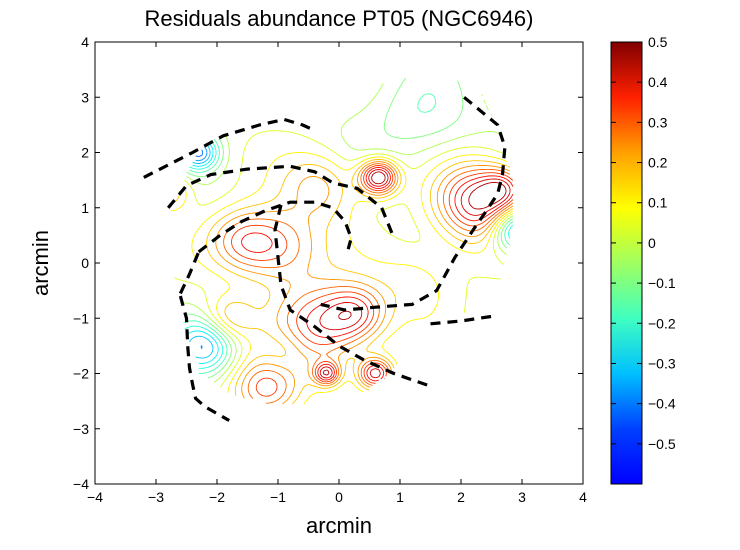 The width and height of the screenshot is (740, 550). I want to click on y-tick-label: 0, so click(85, 263).